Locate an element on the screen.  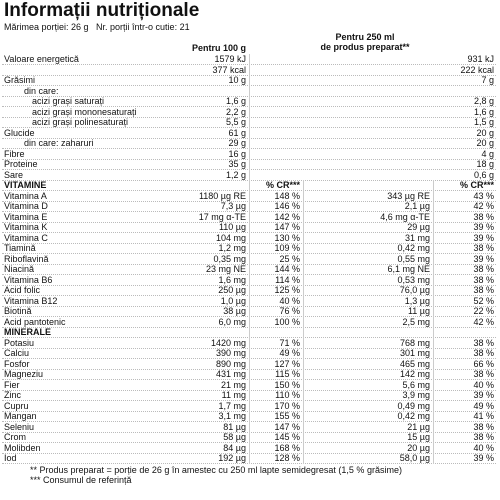
nutrient-label: acizi grași mononesaturați is located at coordinates (84, 111).